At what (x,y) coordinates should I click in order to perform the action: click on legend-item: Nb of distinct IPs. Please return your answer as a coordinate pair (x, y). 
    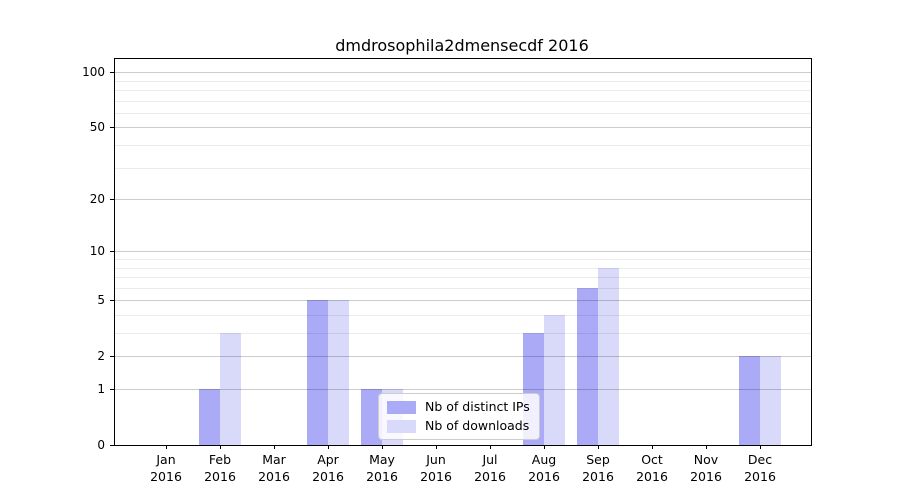
    Looking at the image, I should click on (458, 407).